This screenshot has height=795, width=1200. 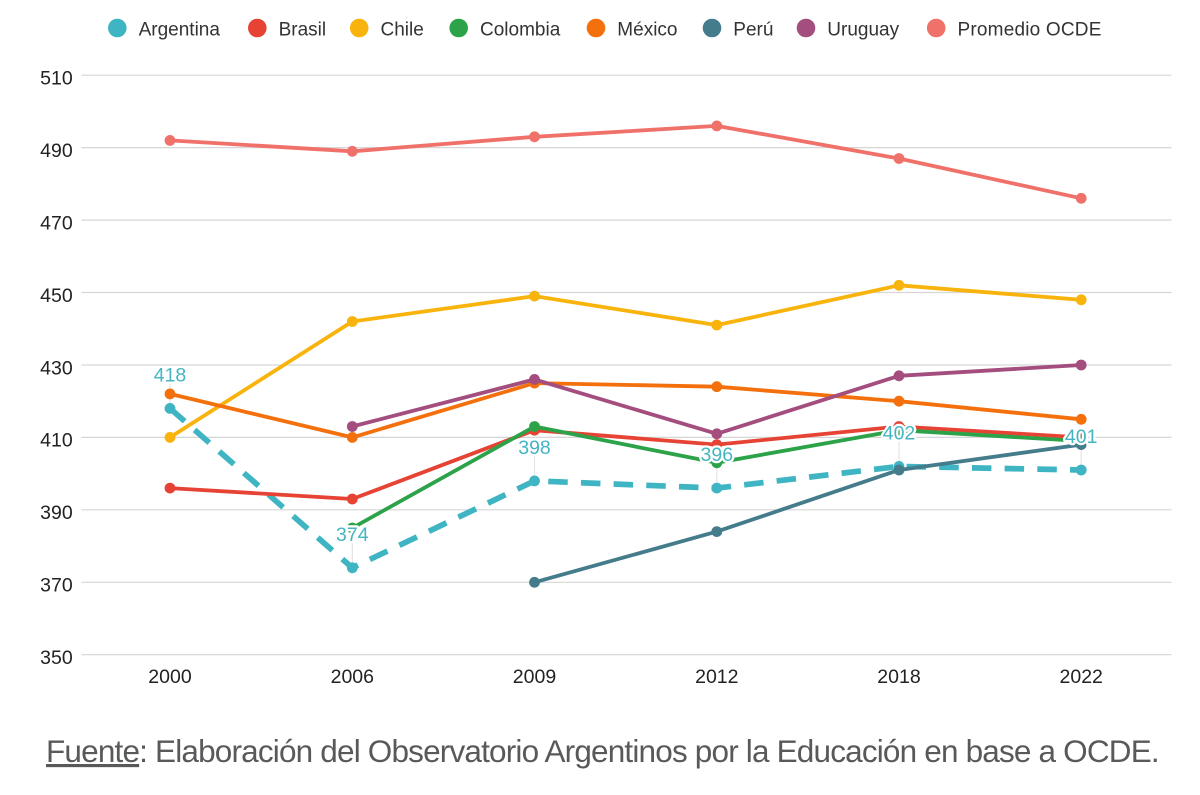 I want to click on svg-text: Uruguay, so click(x=863, y=30).